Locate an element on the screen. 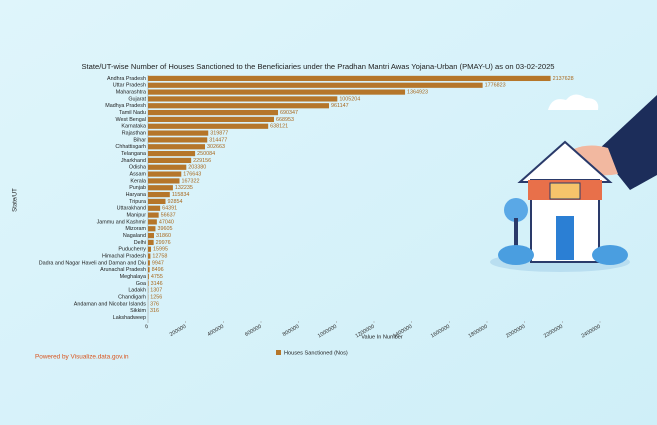  data-label: 229156 is located at coordinates (202, 161).